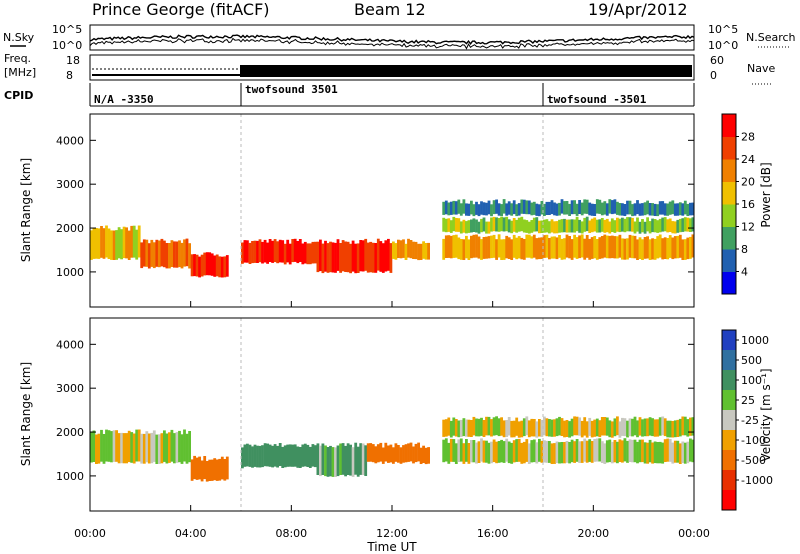 Image resolution: width=800 pixels, height=554 pixels. I want to click on y-tick-label-3: 4000, so click(70, 140).